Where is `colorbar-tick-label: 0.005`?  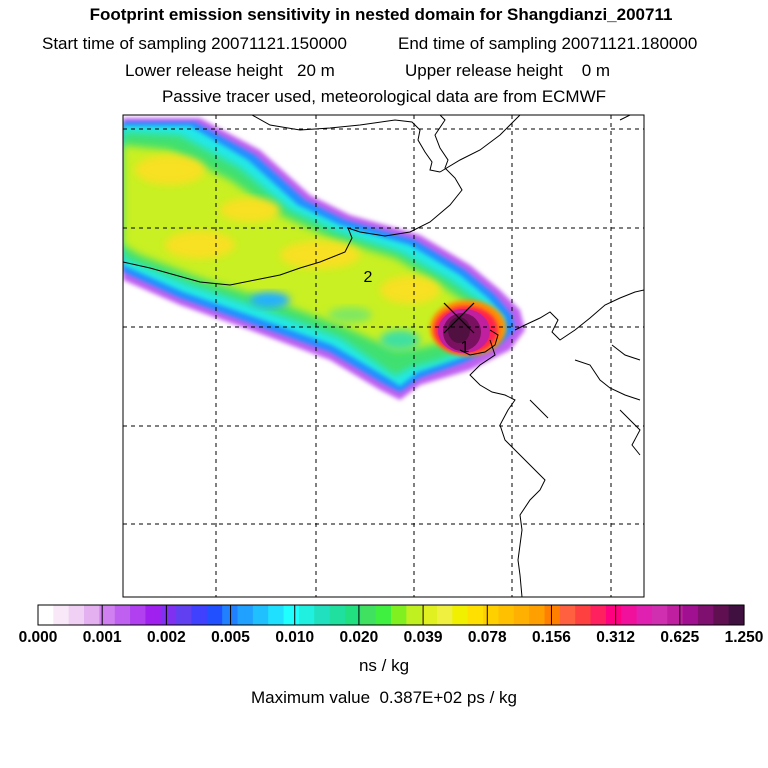 colorbar-tick-label: 0.005 is located at coordinates (230, 637).